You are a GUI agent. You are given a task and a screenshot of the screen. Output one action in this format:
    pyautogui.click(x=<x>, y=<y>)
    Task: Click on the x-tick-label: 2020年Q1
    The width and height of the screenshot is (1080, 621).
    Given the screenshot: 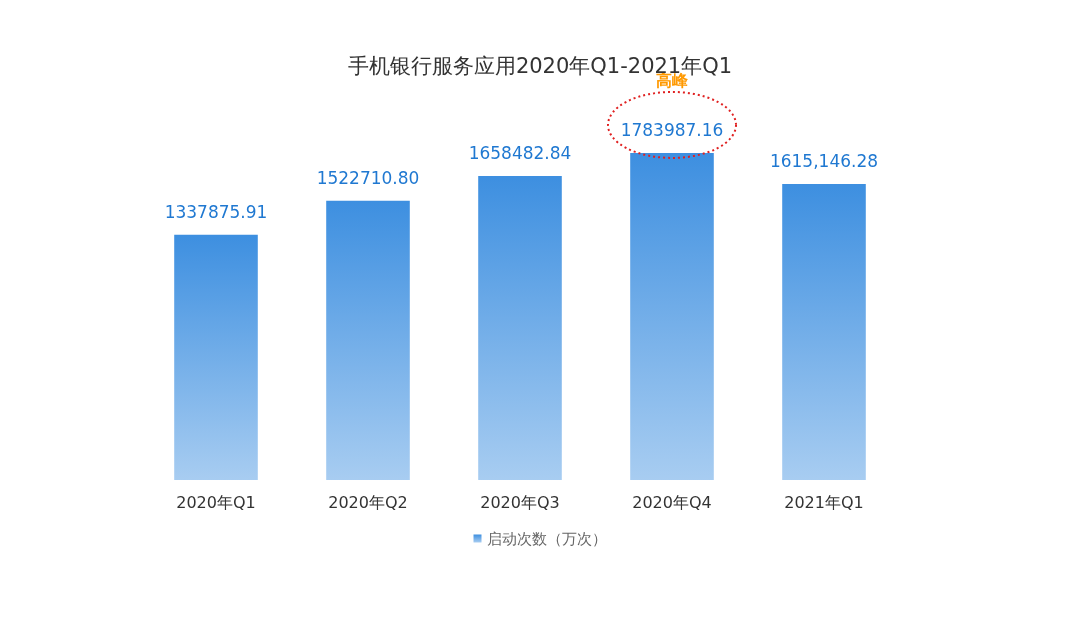 What is the action you would take?
    pyautogui.click(x=216, y=502)
    